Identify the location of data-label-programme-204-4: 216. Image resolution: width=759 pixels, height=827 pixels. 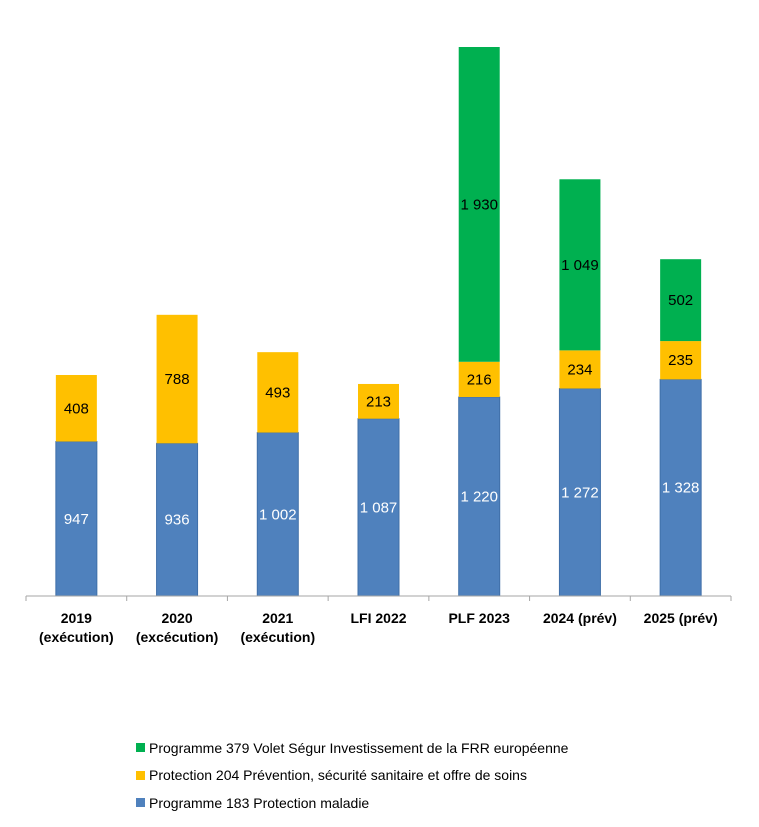
(479, 379).